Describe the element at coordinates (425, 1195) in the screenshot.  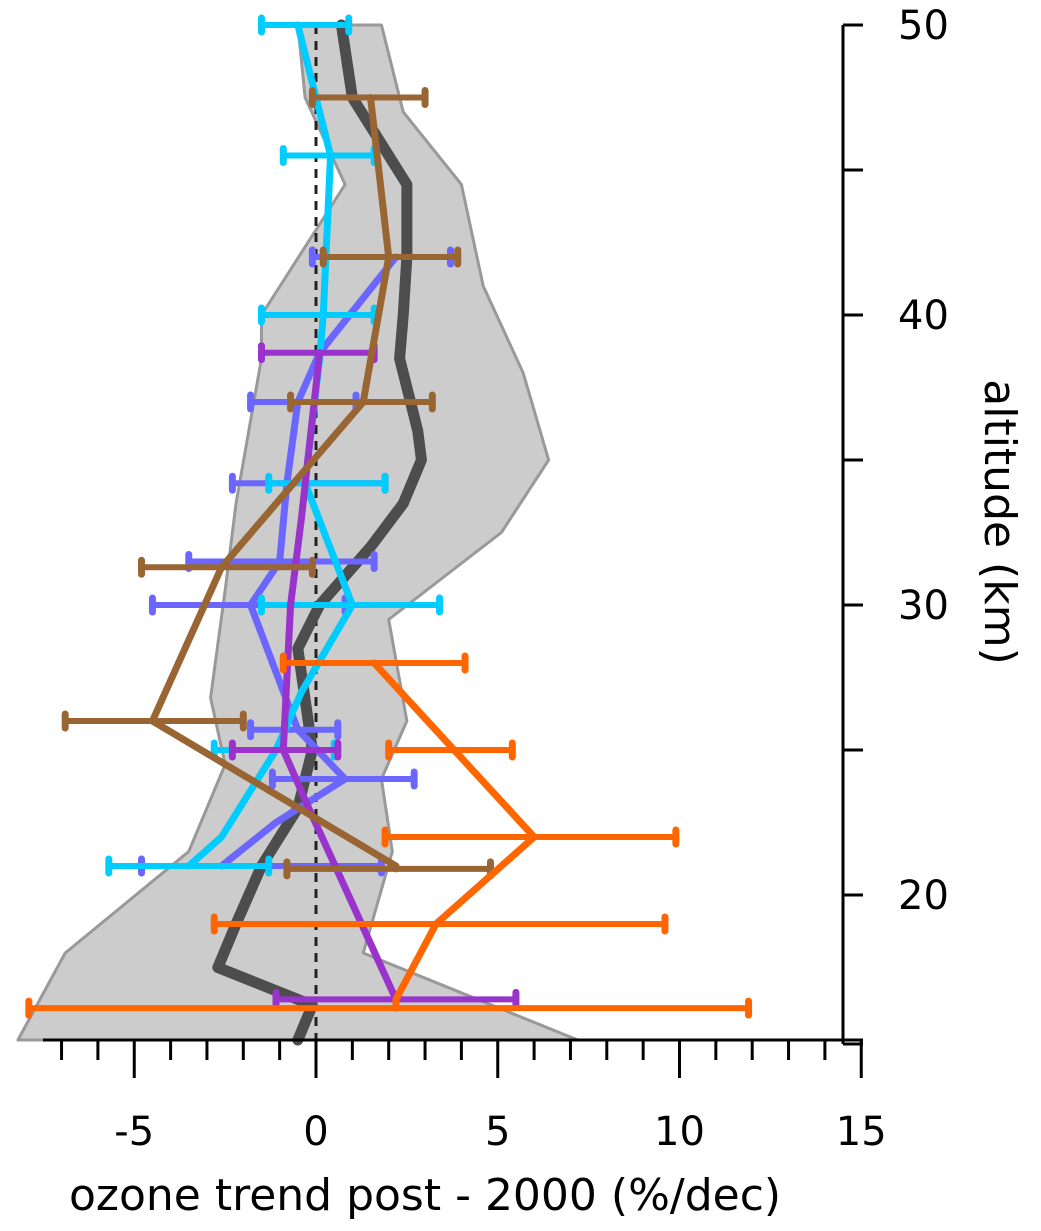
I see `x-axis-title: ozone trend post - 2000 (%/dec)` at that location.